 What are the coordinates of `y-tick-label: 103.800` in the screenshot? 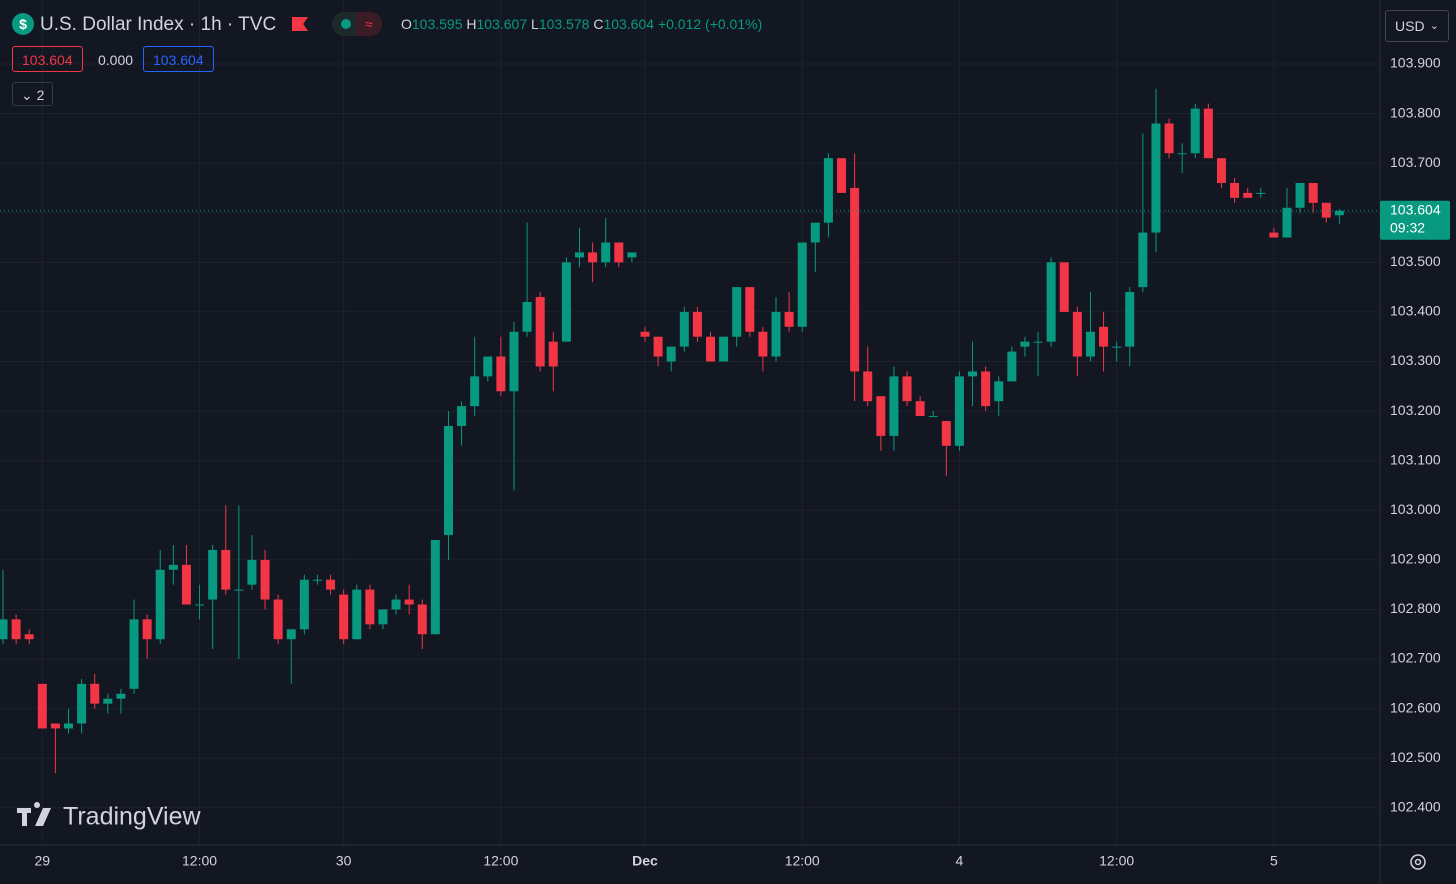 It's located at (1415, 112).